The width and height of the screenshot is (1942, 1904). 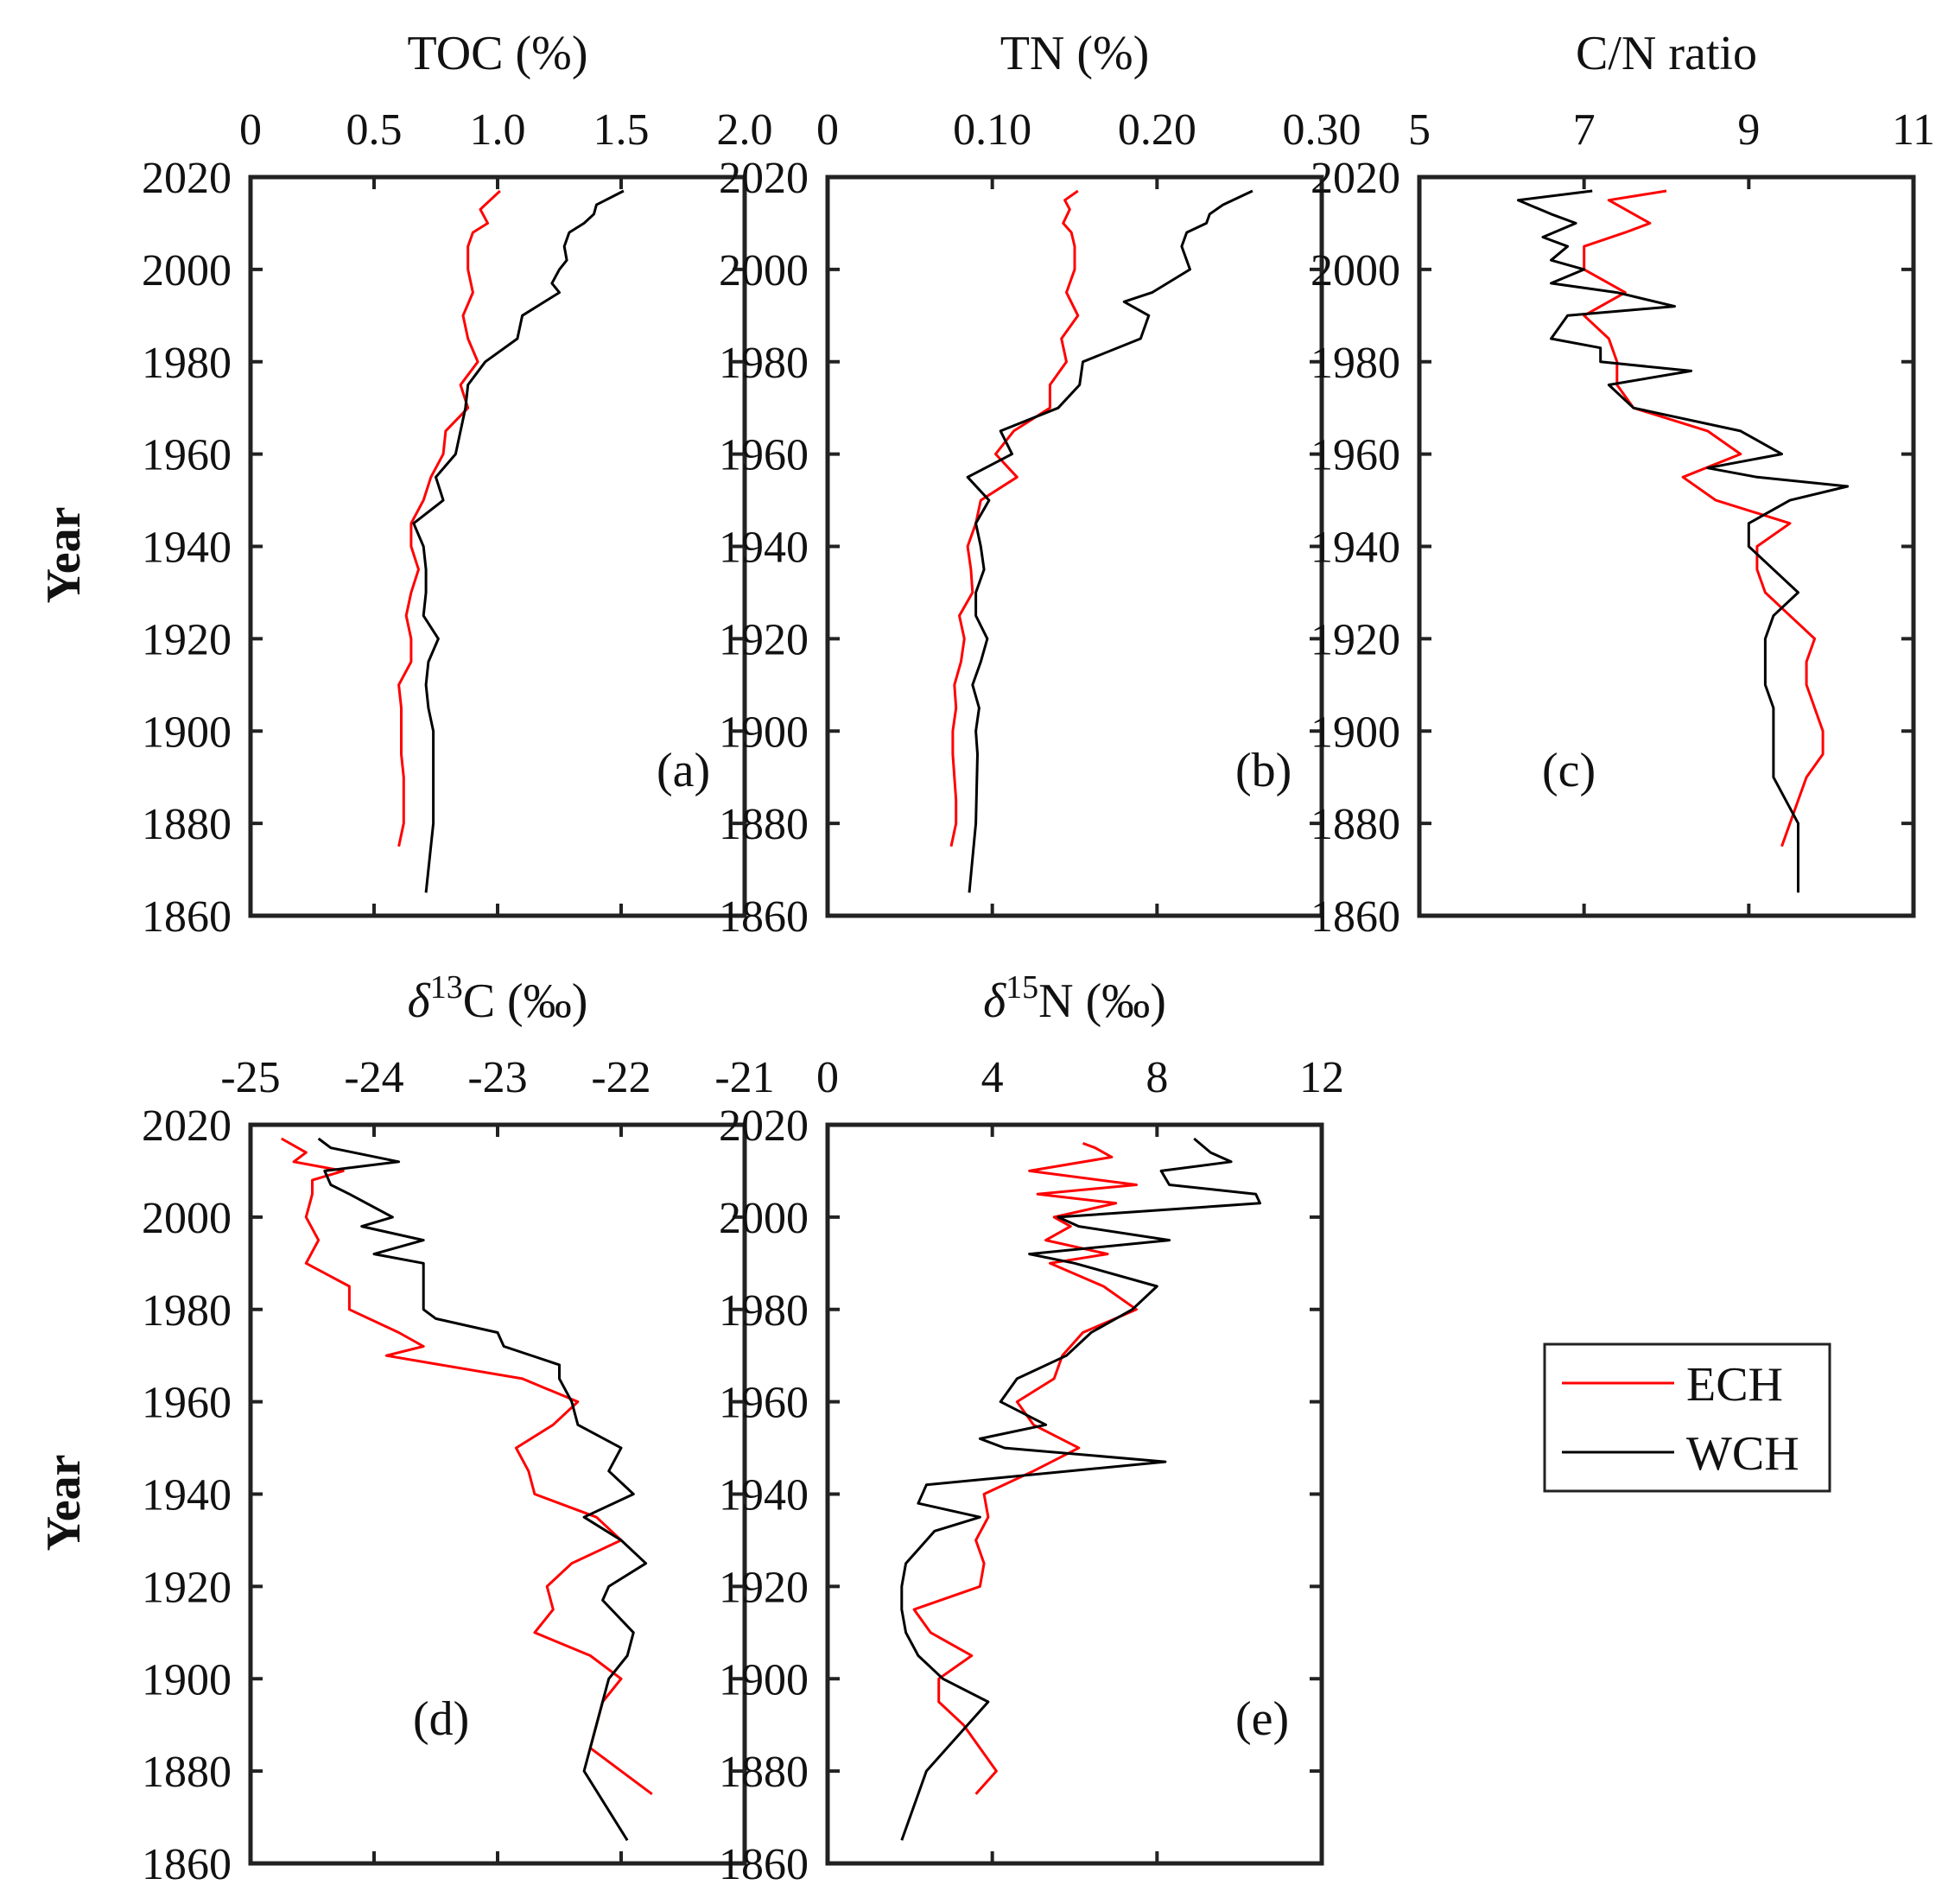 I want to click on x-tick-label: 0.5, so click(x=374, y=130).